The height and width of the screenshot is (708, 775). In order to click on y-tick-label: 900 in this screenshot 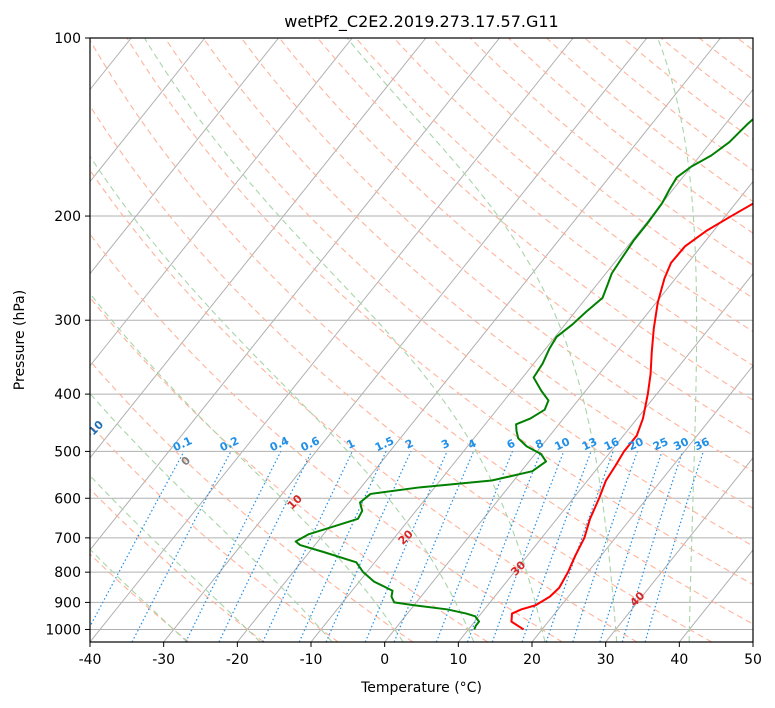, I will do `click(67, 603)`.